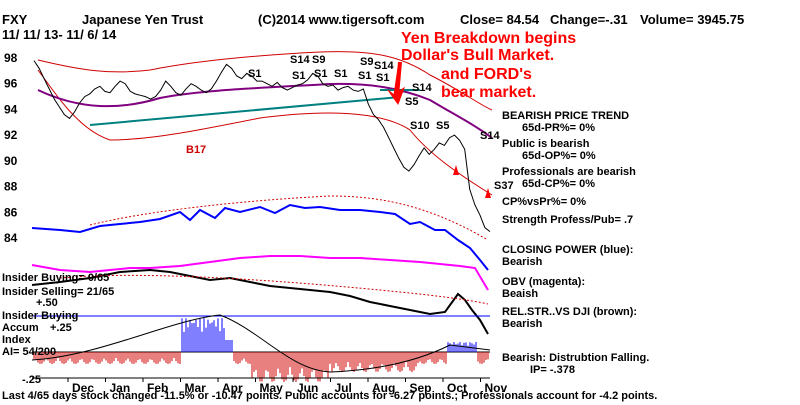 Image resolution: width=800 pixels, height=405 pixels. What do you see at coordinates (11, 84) in the screenshot?
I see `y-tick-label: 96` at bounding box center [11, 84].